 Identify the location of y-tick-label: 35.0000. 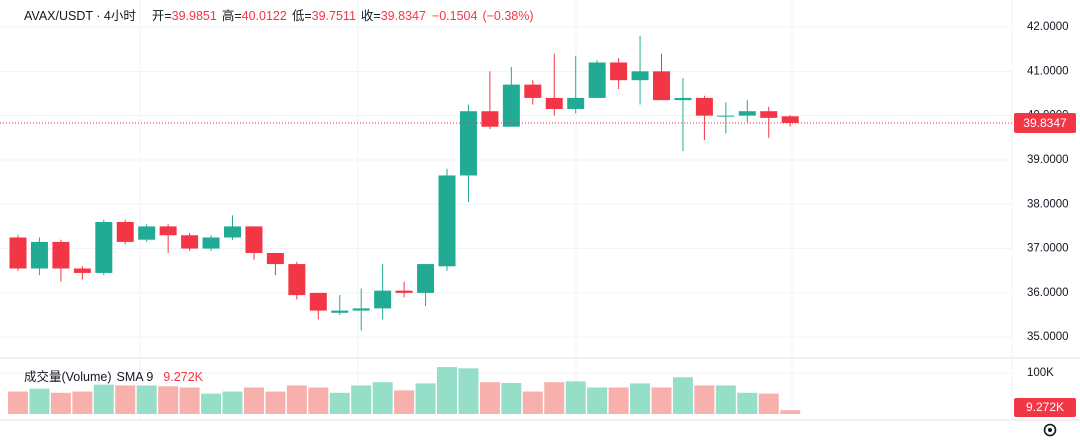
(1048, 337).